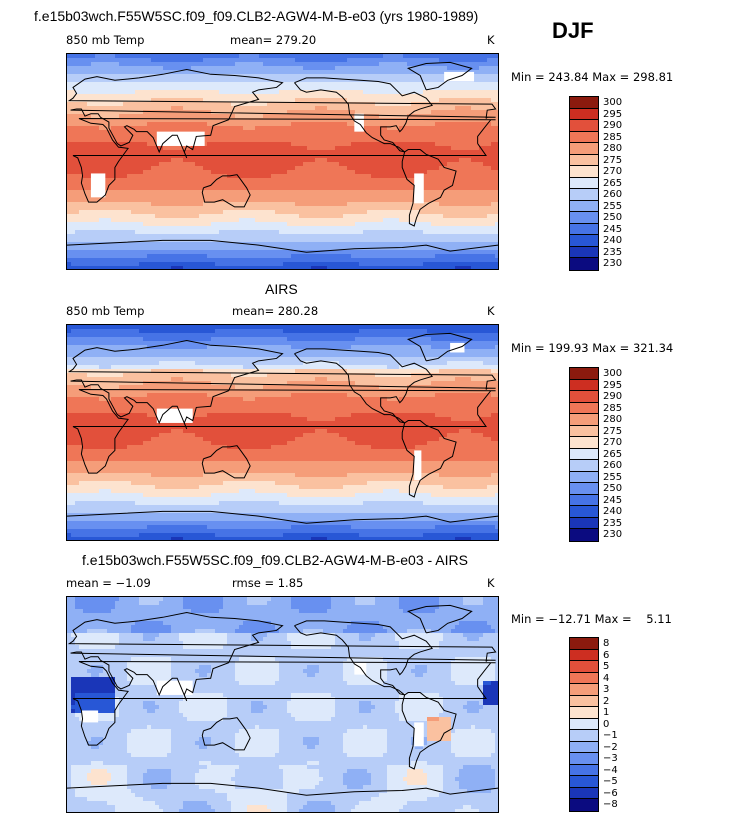 The image size is (733, 816). Describe the element at coordinates (606, 712) in the screenshot. I see `colorbar-tick-label: 1` at that location.